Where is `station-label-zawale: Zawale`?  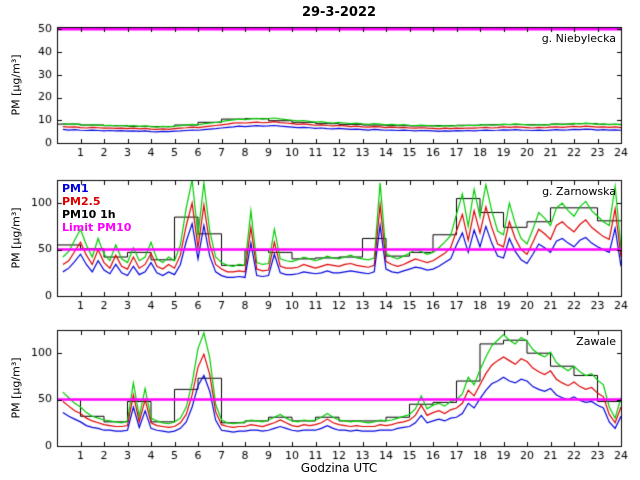 station-label-zawale: Zawale is located at coordinates (596, 341).